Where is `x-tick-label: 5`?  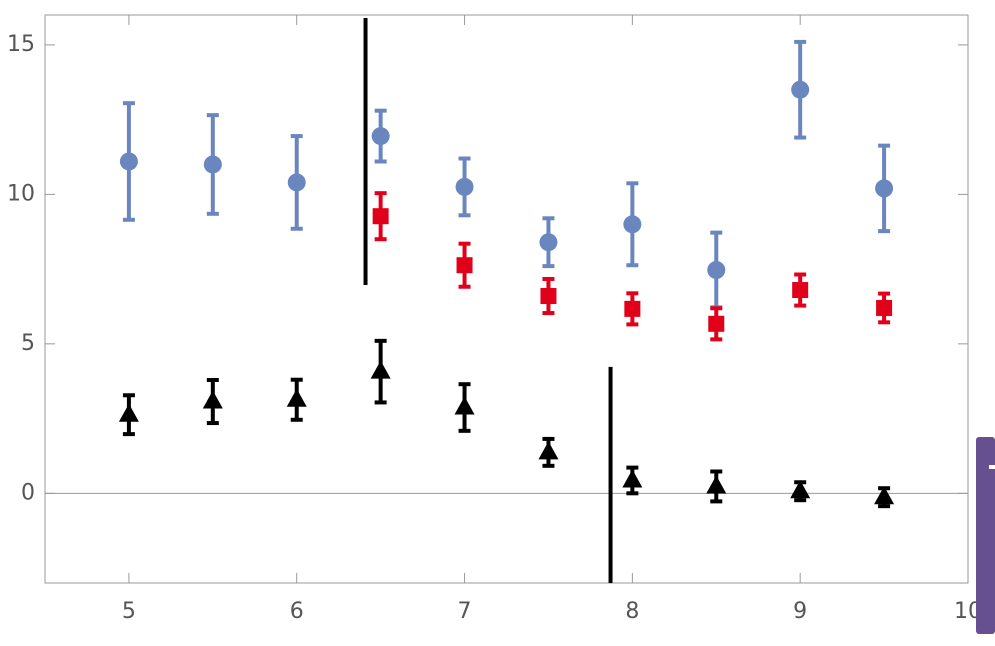
x-tick-label: 5 is located at coordinates (129, 611).